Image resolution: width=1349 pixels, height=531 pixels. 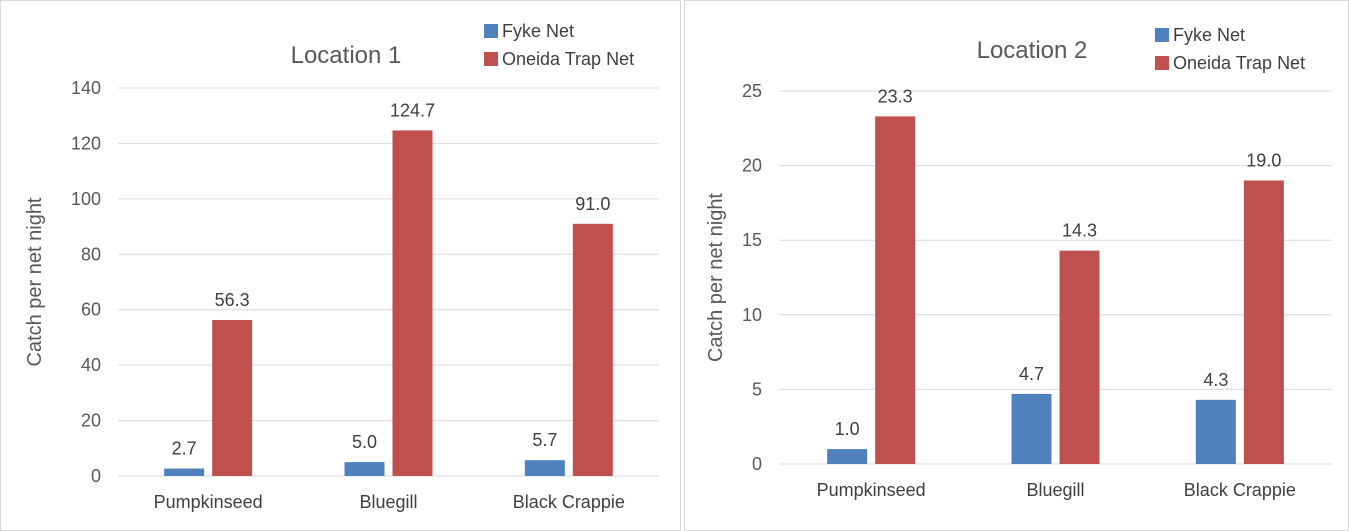 I want to click on y-tick-label: 140, so click(x=86, y=88).